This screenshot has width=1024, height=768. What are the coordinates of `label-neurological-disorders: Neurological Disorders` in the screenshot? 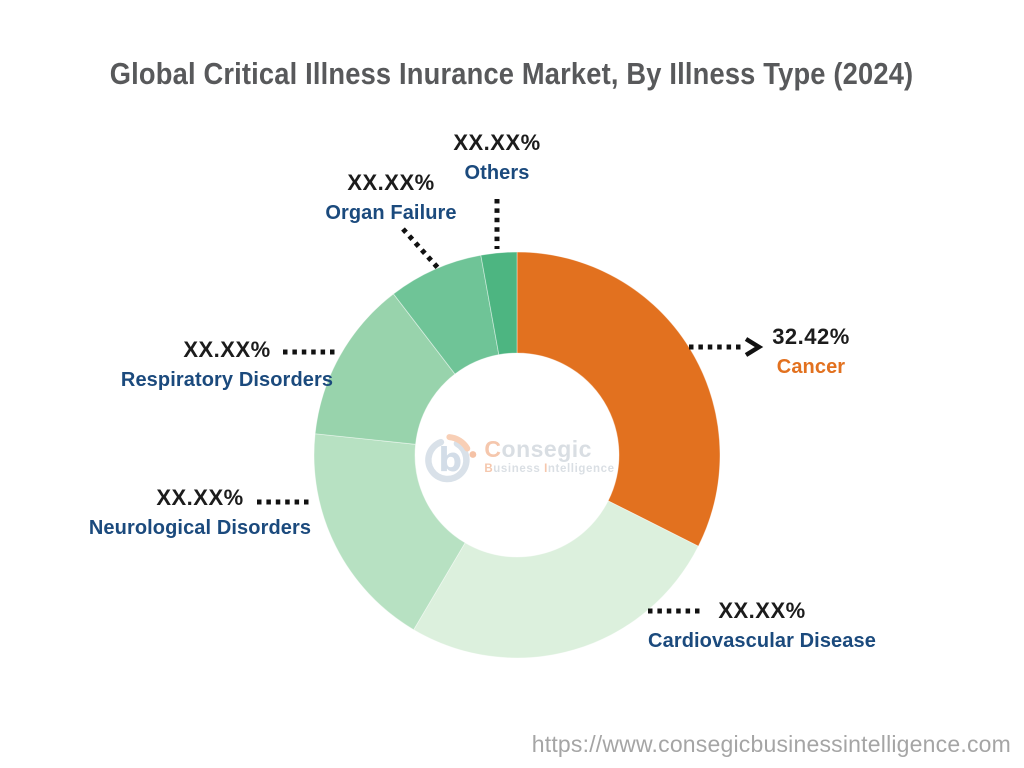 It's located at (200, 528).